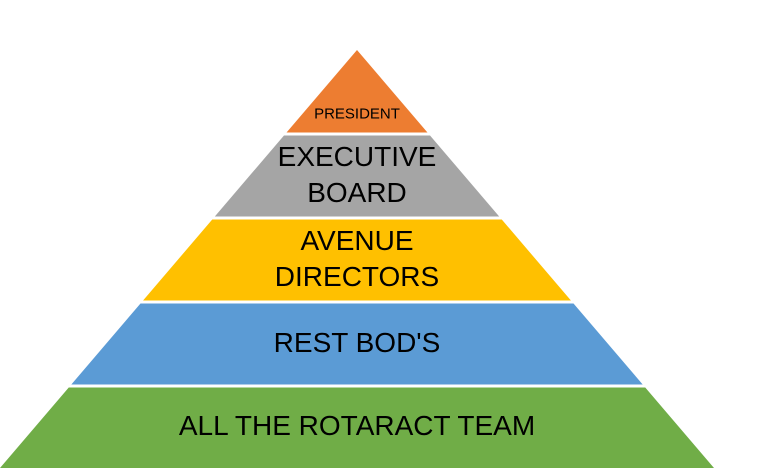 The image size is (772, 476). I want to click on pyramid-band-president, so click(357, 91).